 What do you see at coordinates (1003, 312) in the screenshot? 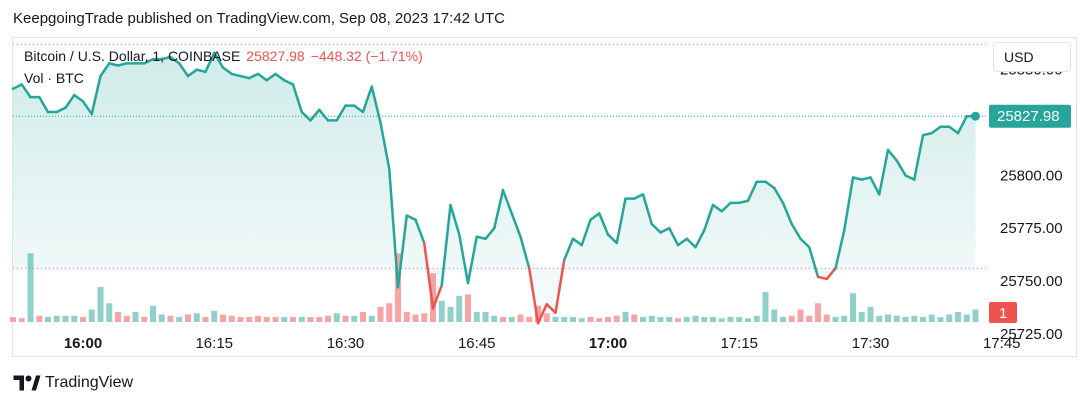
I see `volume-badge: 1` at bounding box center [1003, 312].